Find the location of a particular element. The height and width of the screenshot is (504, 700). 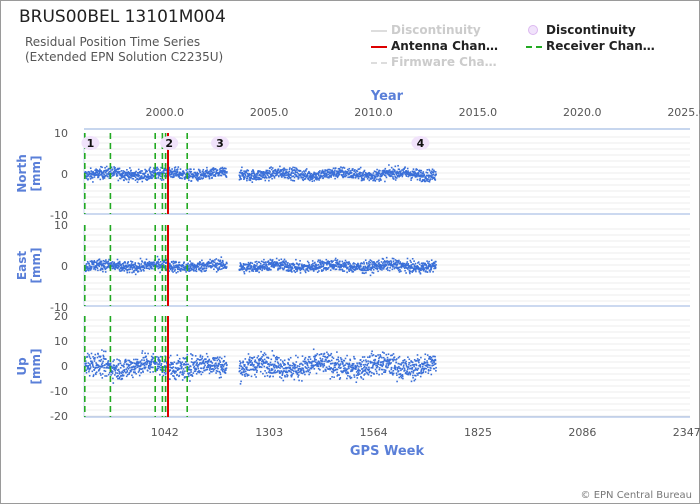

legend-discontinuity-line-label: Discontinuity is located at coordinates (436, 30).